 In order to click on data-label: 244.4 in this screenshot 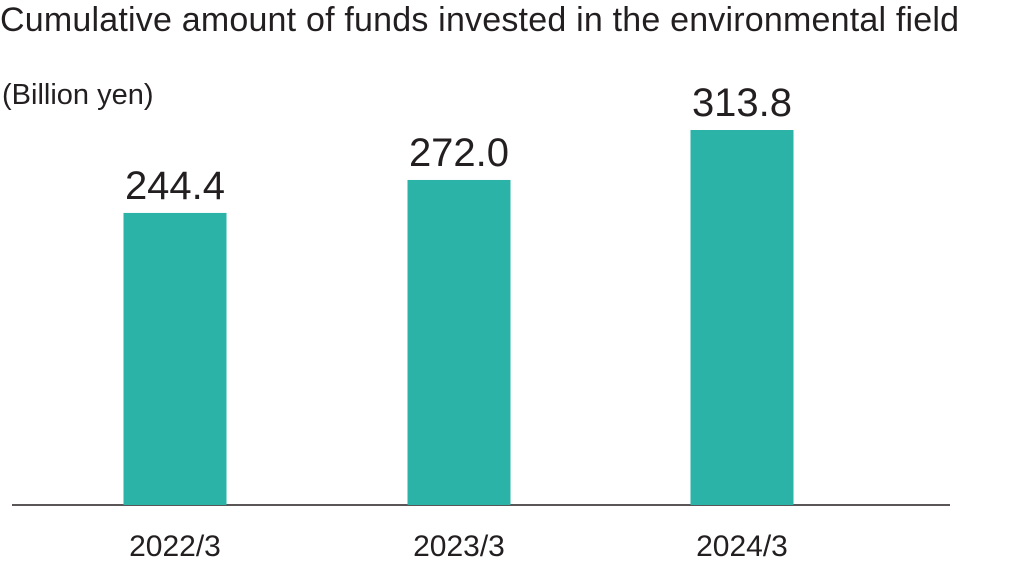, I will do `click(175, 186)`.